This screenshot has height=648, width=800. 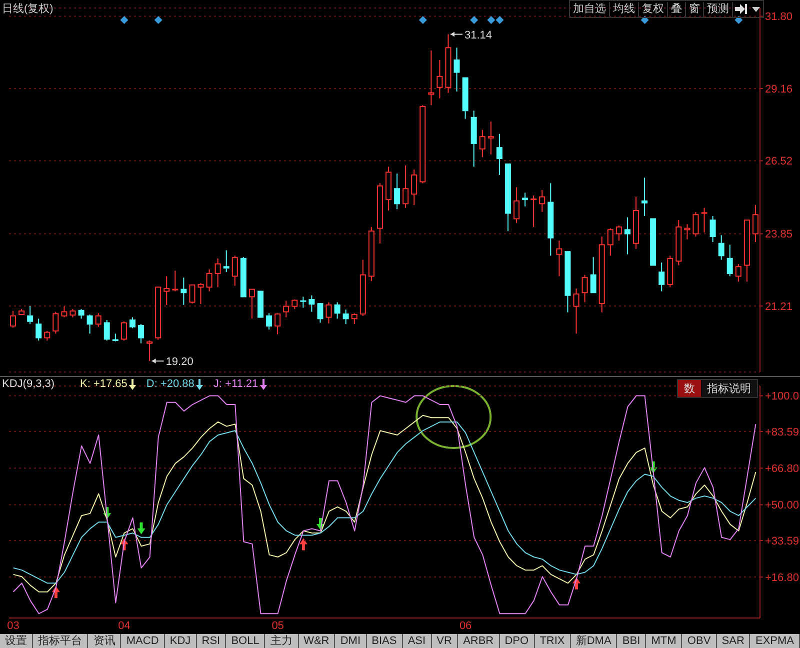 I want to click on text: 资讯, so click(x=105, y=641).